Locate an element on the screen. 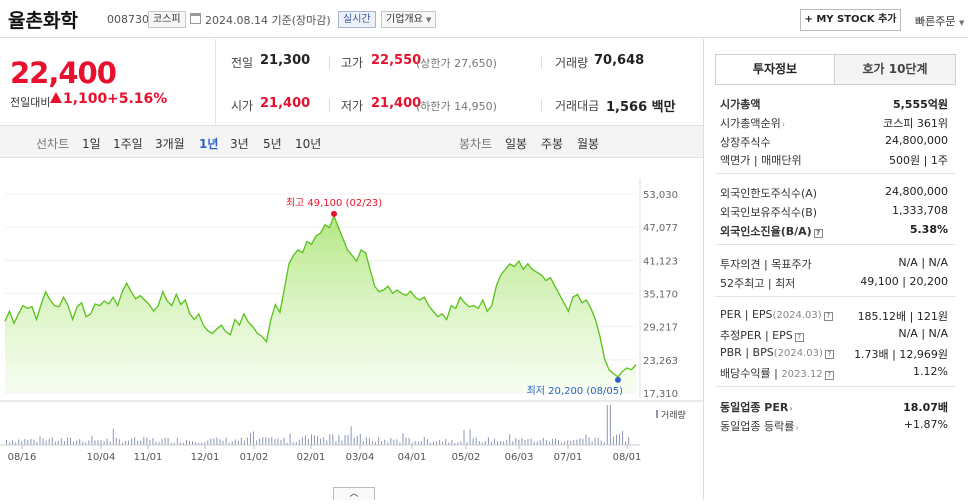 This screenshot has height=504, width=968. industry-per-label: 동일업종 PER› is located at coordinates (756, 407).